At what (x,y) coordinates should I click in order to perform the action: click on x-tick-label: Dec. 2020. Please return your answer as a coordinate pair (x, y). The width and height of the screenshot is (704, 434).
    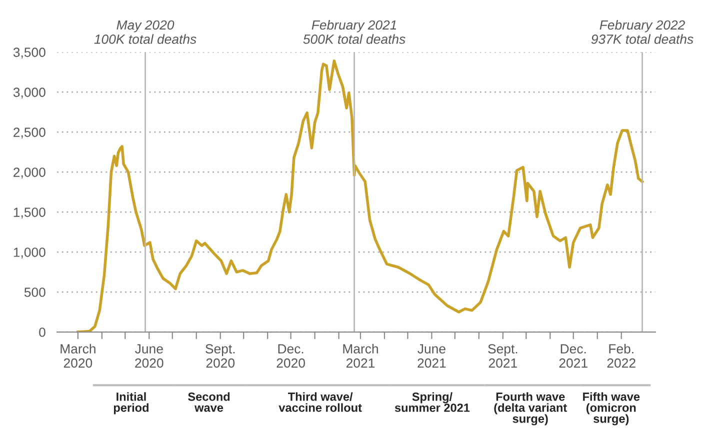
    Looking at the image, I should click on (290, 356).